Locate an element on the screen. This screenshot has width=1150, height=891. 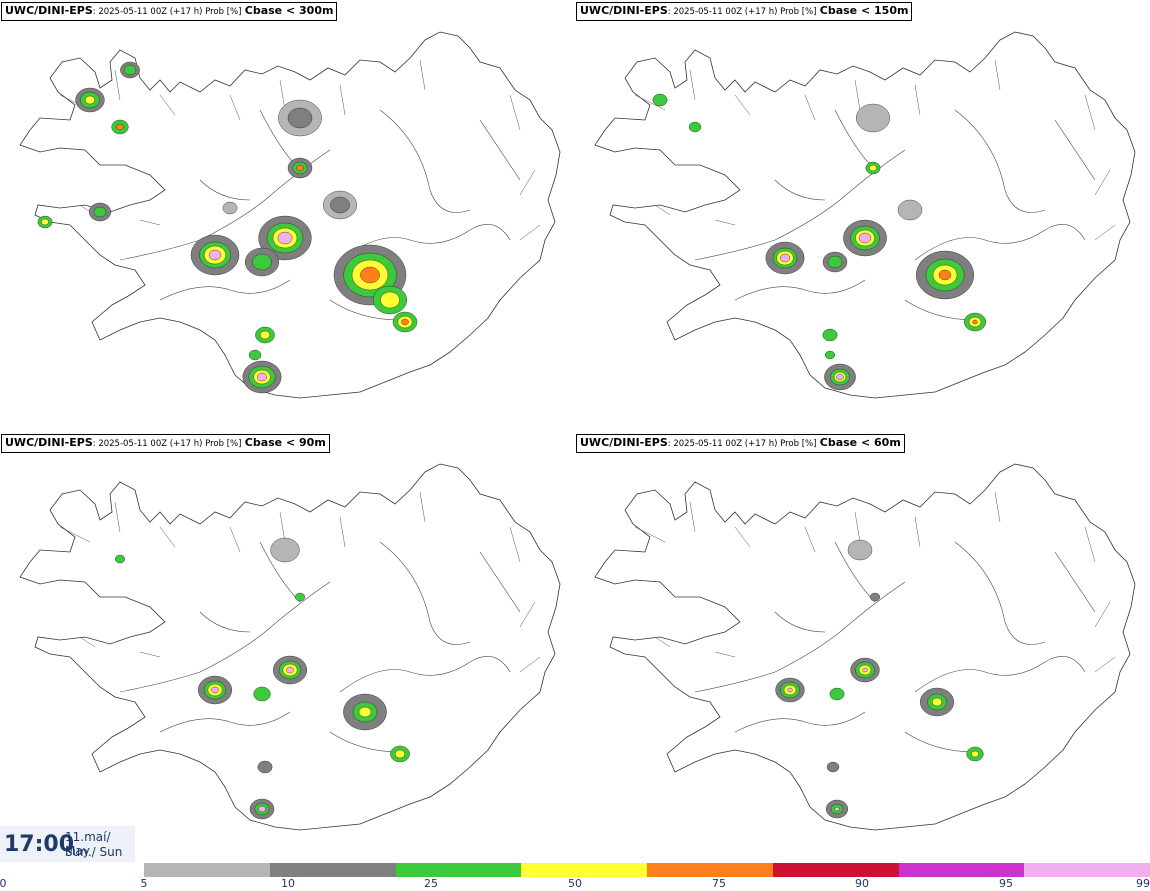
valid-time-box: 17:00 11.maí/ May Sun./ Sun is located at coordinates (67, 844).